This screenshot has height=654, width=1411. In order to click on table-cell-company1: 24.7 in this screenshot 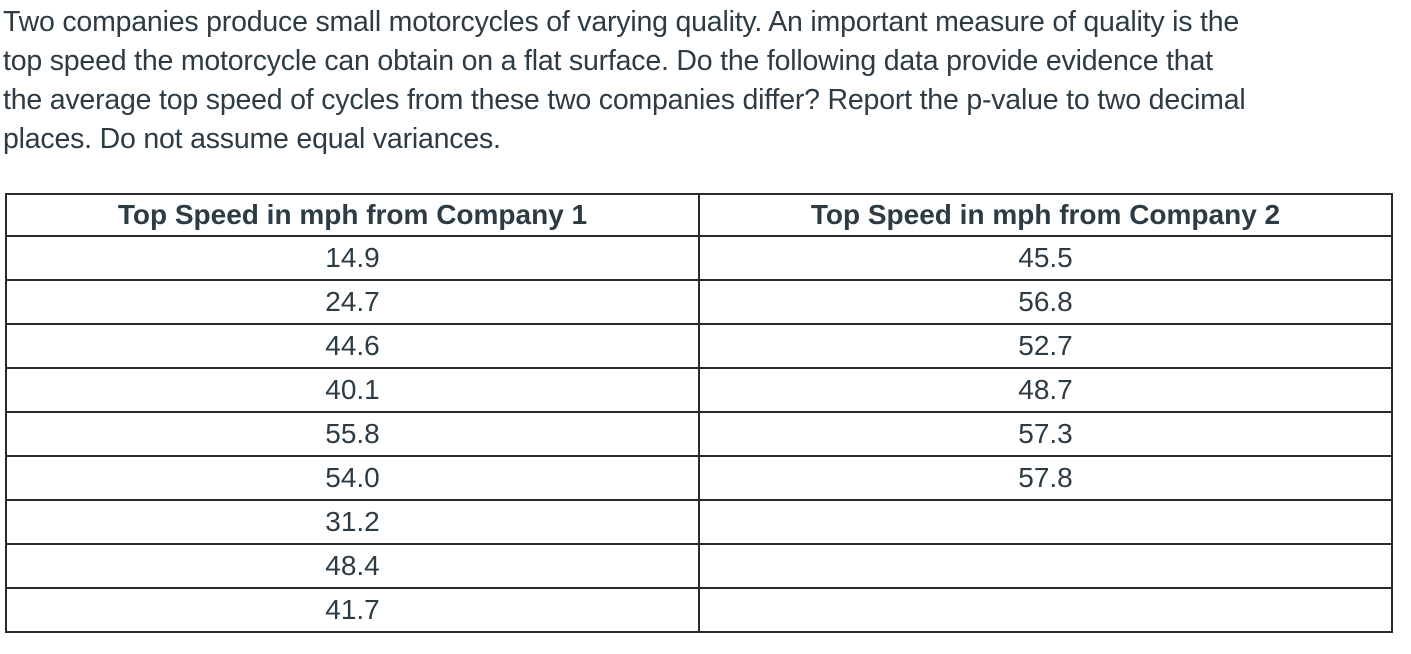, I will do `click(352, 302)`.